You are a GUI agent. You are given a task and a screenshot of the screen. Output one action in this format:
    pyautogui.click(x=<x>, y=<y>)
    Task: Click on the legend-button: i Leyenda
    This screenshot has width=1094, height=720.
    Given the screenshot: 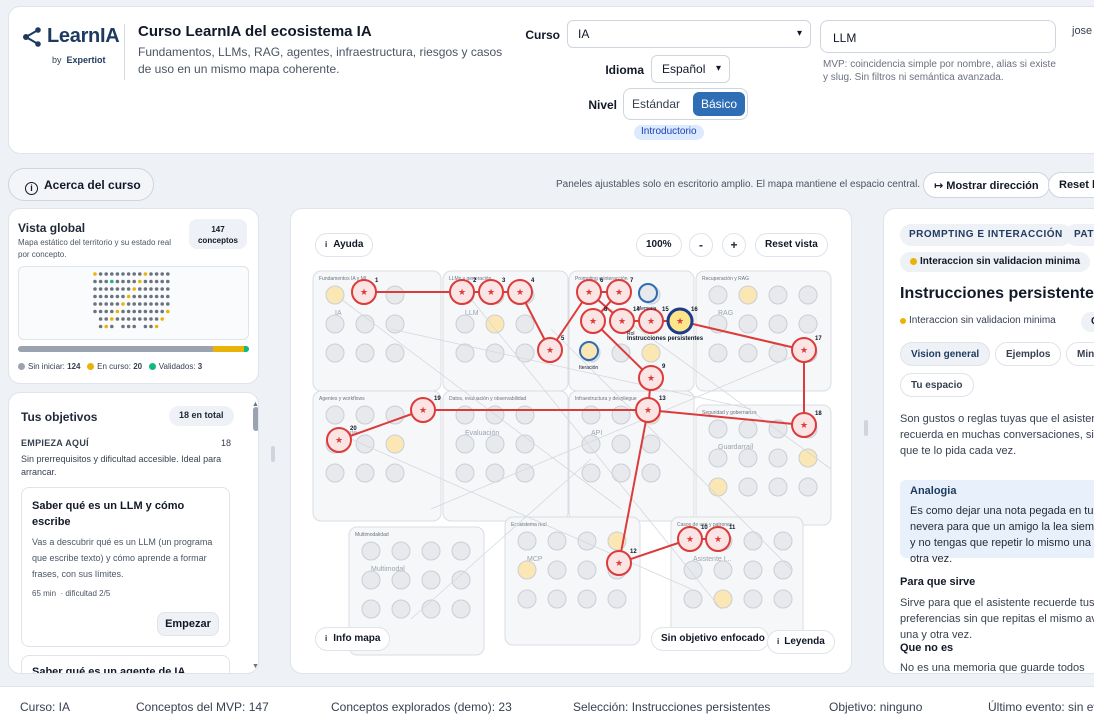 What is the action you would take?
    pyautogui.click(x=801, y=642)
    